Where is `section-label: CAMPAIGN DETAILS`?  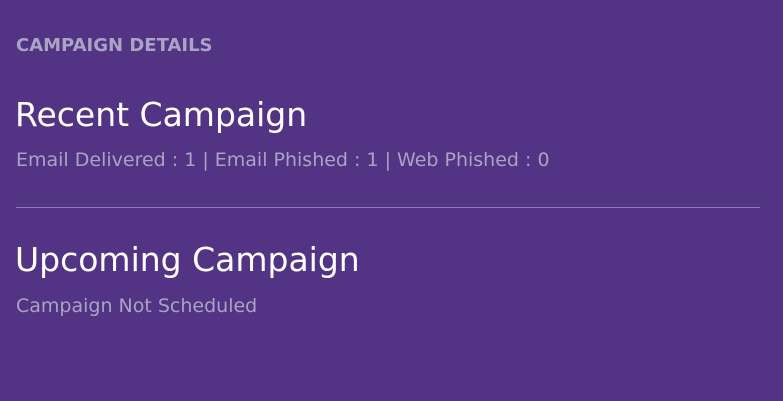
section-label: CAMPAIGN DETAILS is located at coordinates (114, 45).